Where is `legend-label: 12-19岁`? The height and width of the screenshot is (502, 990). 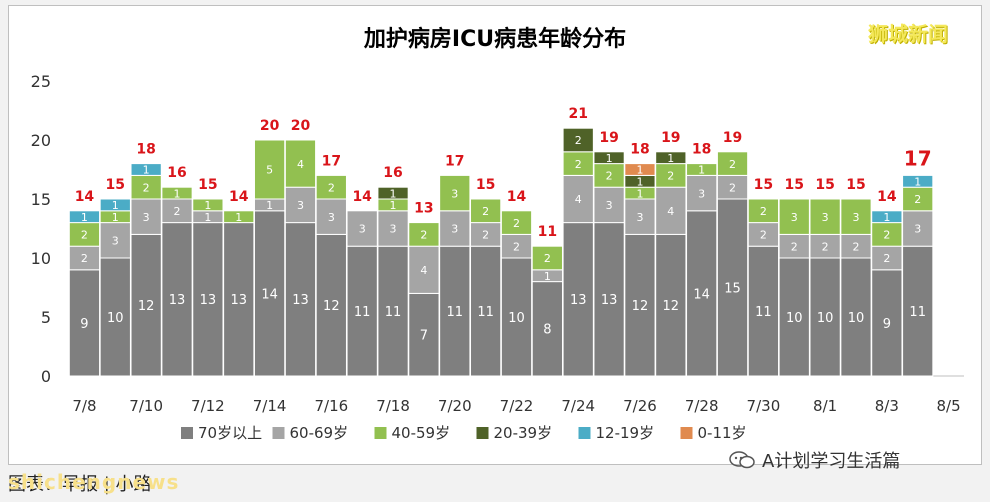 legend-label: 12-19岁 is located at coordinates (625, 433).